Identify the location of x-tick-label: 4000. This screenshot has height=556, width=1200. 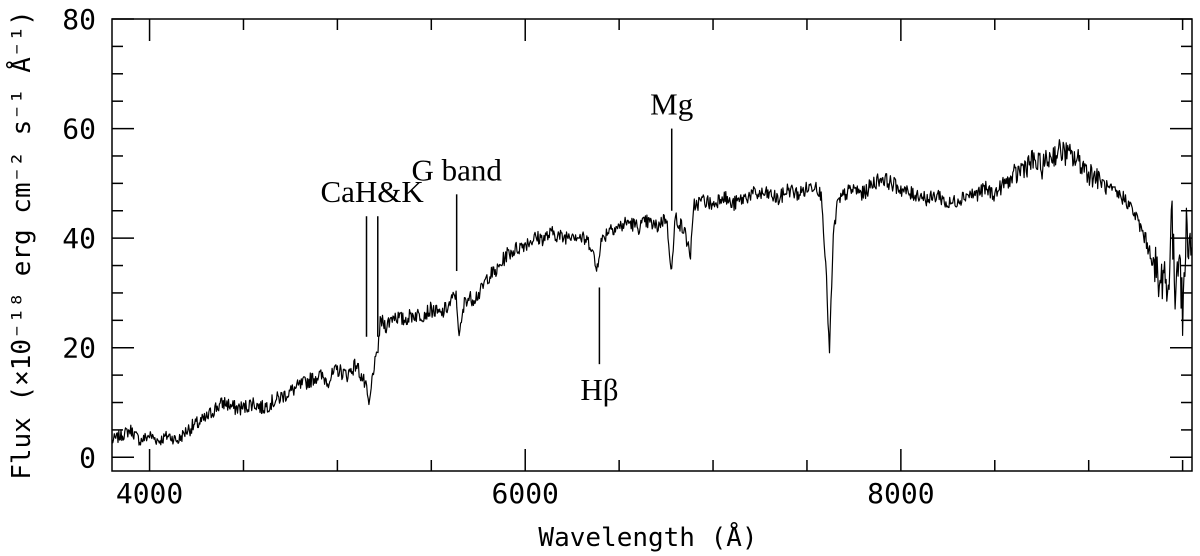
(149, 493).